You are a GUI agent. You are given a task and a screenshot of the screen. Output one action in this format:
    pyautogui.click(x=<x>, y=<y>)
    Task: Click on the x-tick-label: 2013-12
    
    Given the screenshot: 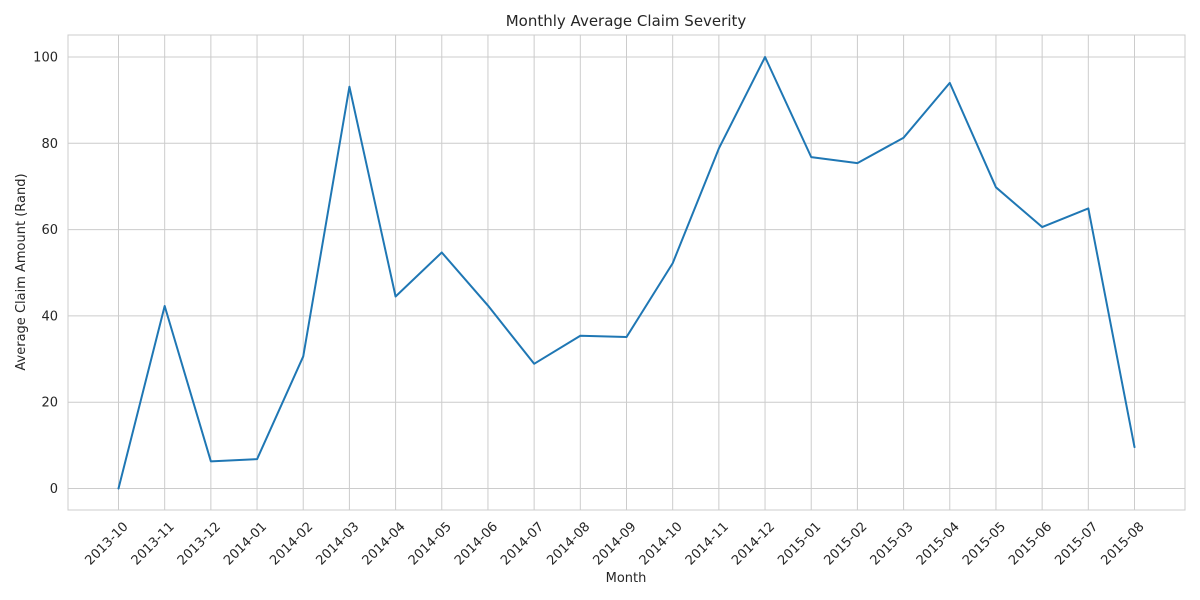 What is the action you would take?
    pyautogui.click(x=199, y=543)
    